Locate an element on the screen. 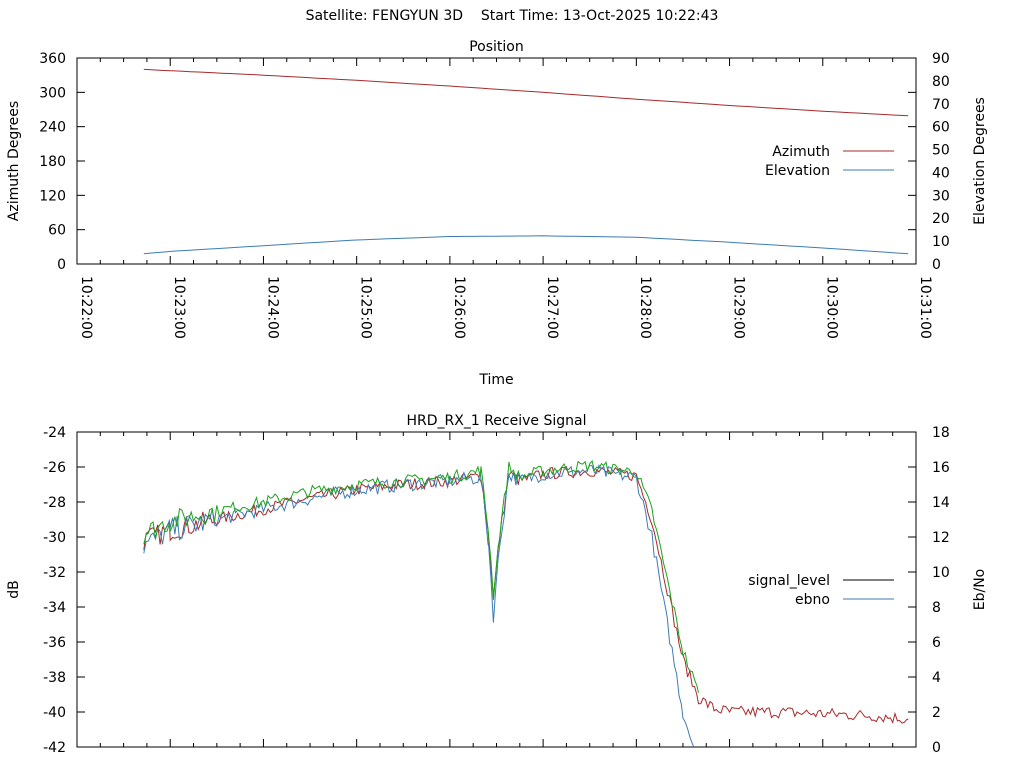 Image resolution: width=1024 pixels, height=768 pixels. legend-label: Elevation is located at coordinates (797, 171).